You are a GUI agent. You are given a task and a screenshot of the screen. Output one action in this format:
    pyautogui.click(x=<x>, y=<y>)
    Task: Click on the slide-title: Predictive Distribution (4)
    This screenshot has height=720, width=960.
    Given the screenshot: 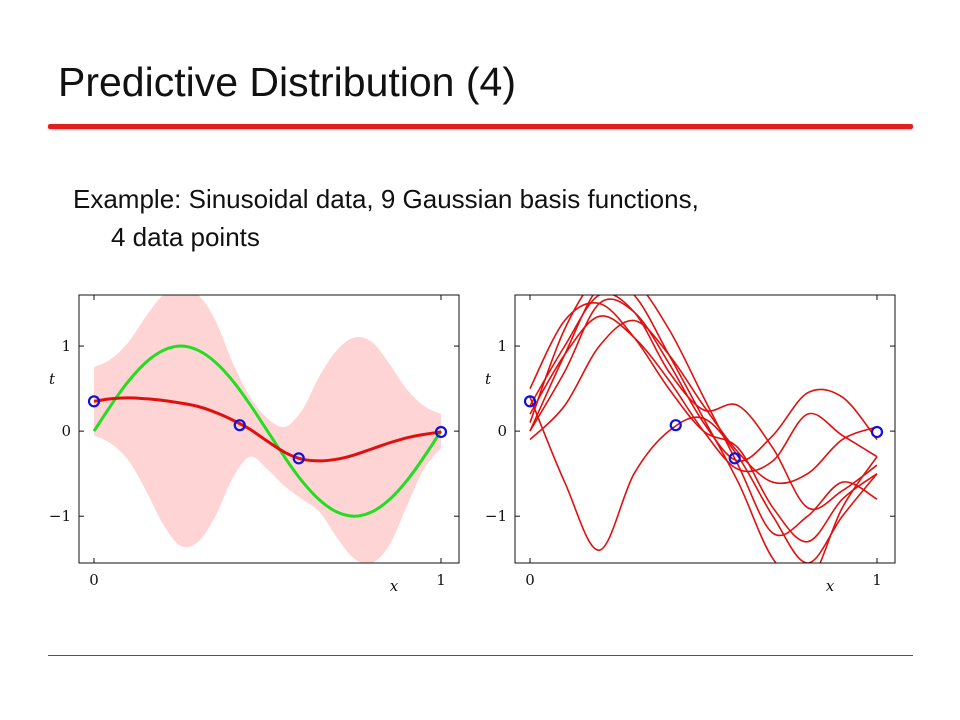 What is the action you would take?
    pyautogui.click(x=287, y=82)
    